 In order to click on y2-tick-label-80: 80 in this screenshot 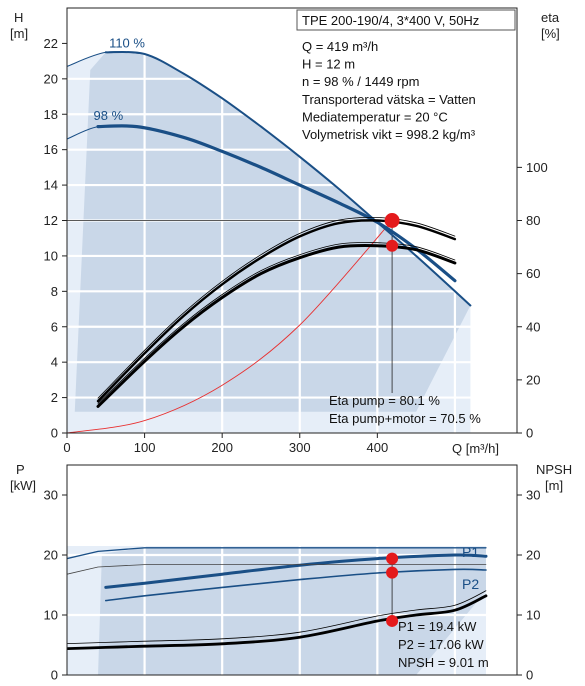, I will do `click(533, 220)`.